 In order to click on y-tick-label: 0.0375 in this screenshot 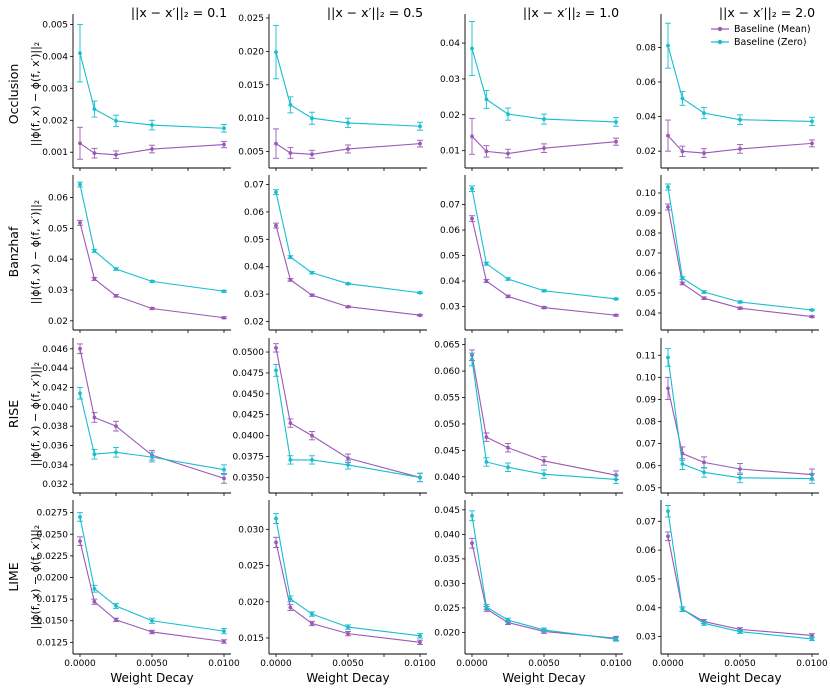, I will do `click(249, 458)`.